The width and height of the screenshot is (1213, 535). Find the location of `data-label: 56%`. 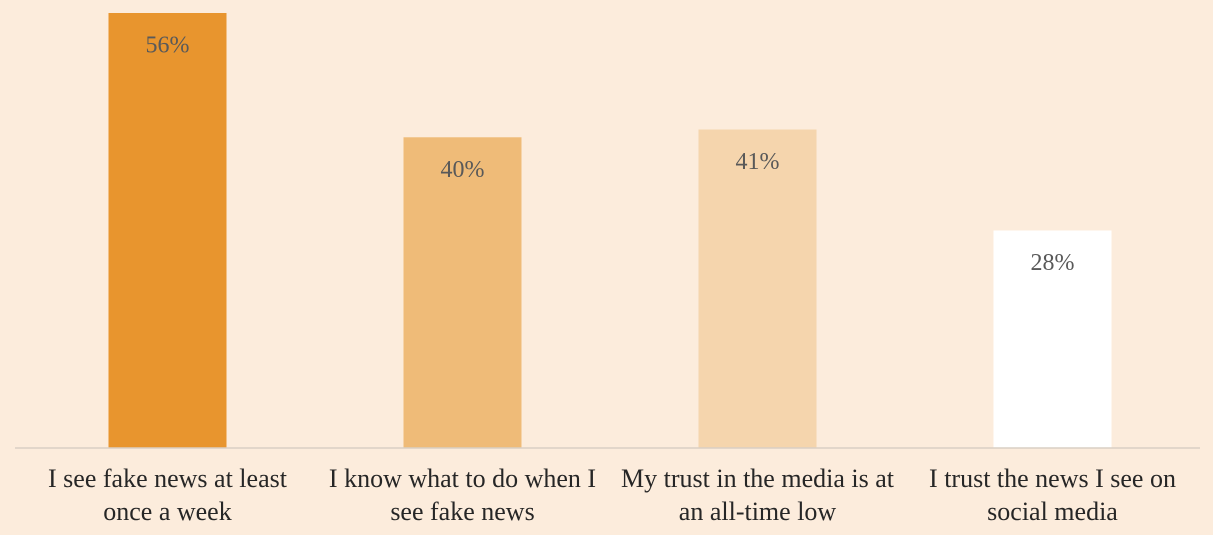

data-label: 56% is located at coordinates (168, 46).